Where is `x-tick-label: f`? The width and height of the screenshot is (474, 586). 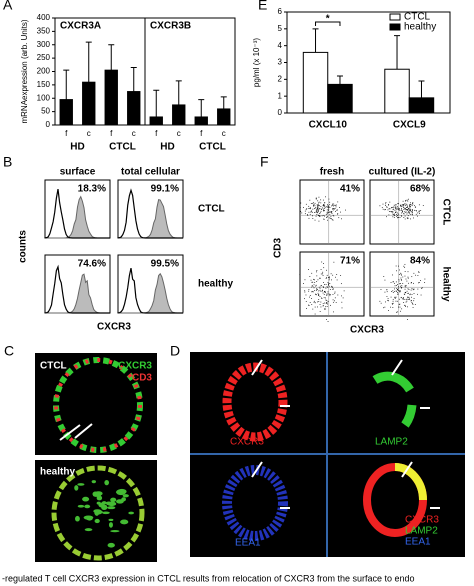 x-tick-label: f is located at coordinates (156, 133).